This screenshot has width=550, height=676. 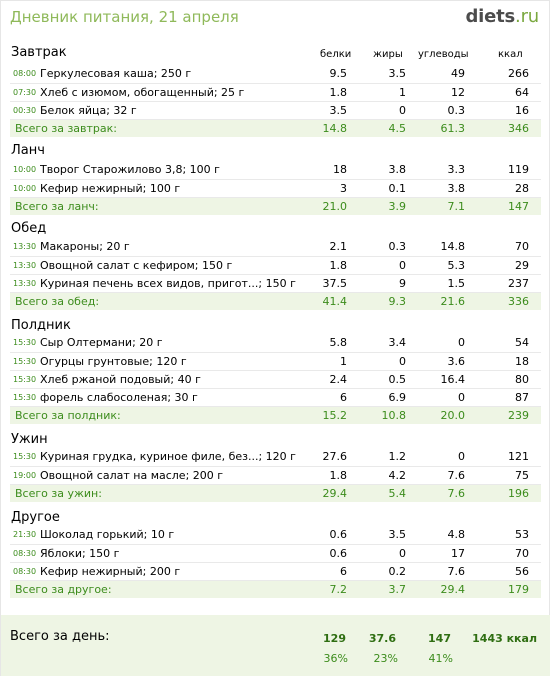 What do you see at coordinates (275, 206) in the screenshot?
I see `meal-total-row: Всего за ланч: 21.0 3.9 7.1 147` at bounding box center [275, 206].